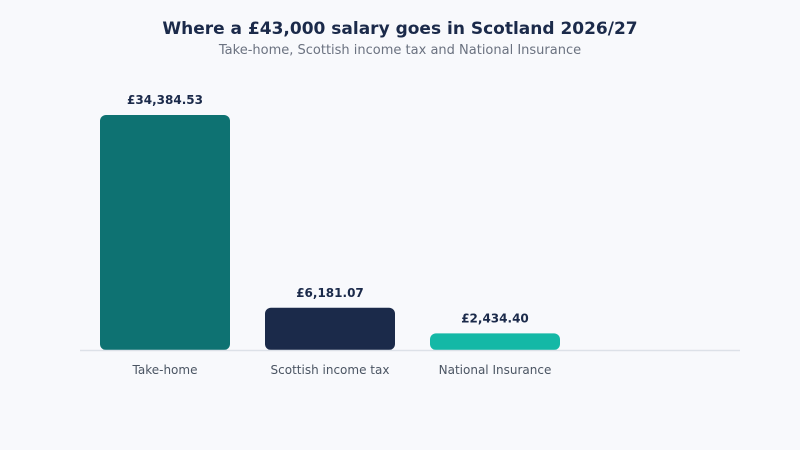 Image resolution: width=800 pixels, height=450 pixels. Describe the element at coordinates (495, 370) in the screenshot. I see `x-tick-label: National Insurance` at that location.